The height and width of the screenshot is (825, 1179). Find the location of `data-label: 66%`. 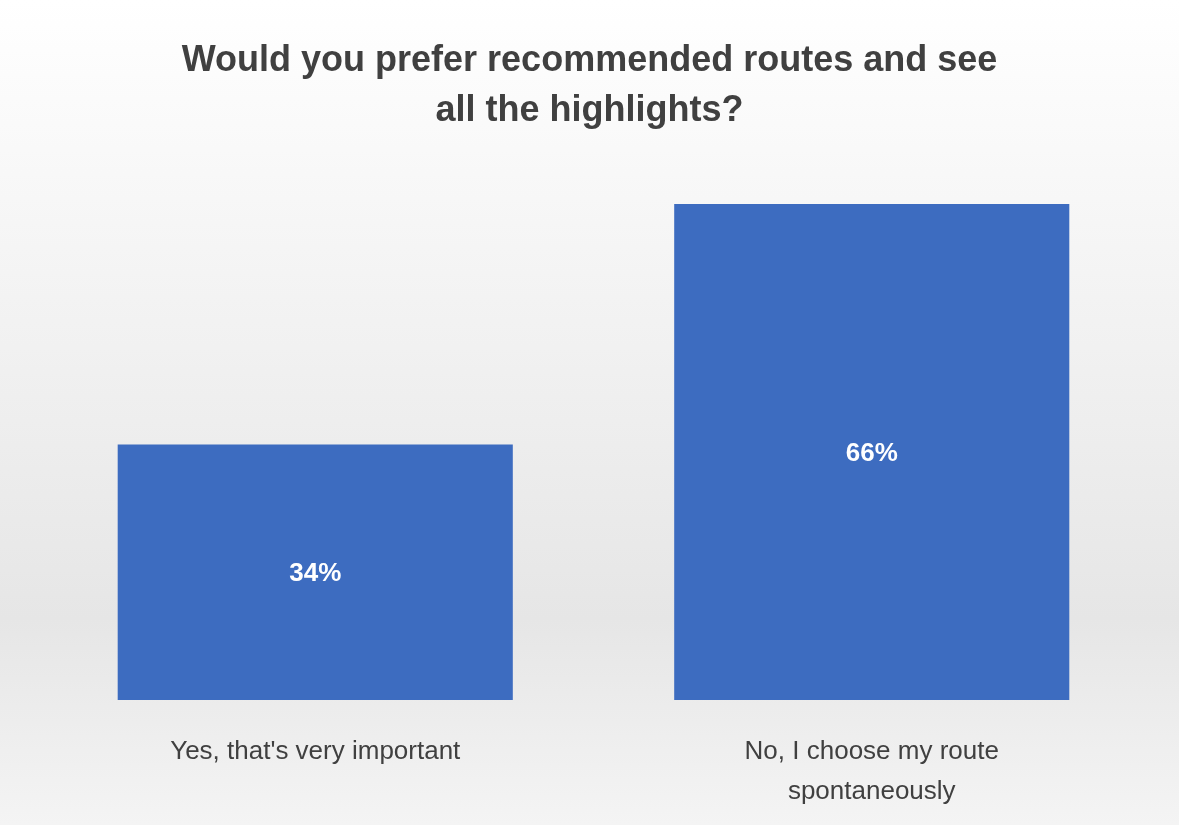

data-label: 66% is located at coordinates (871, 452).